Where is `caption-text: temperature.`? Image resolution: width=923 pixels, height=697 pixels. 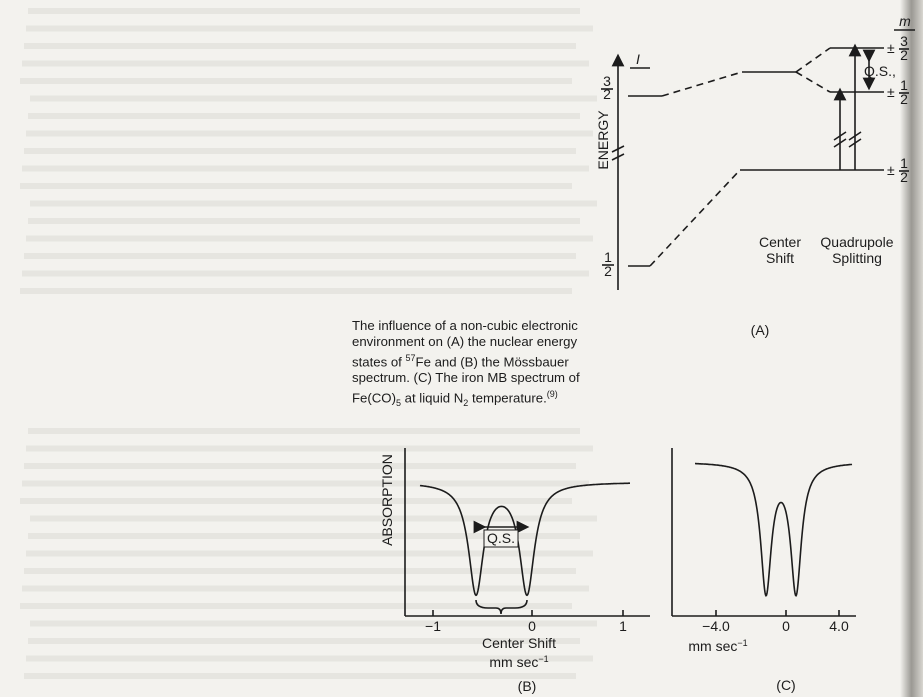
caption-text: temperature. is located at coordinates (507, 398).